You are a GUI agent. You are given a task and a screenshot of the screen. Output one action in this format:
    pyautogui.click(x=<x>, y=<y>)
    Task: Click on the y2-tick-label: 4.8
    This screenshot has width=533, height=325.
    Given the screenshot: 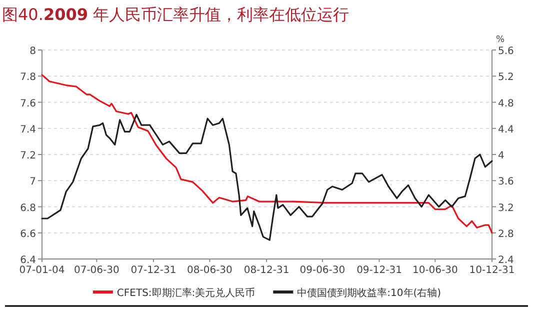 What is the action you would take?
    pyautogui.click(x=506, y=104)
    